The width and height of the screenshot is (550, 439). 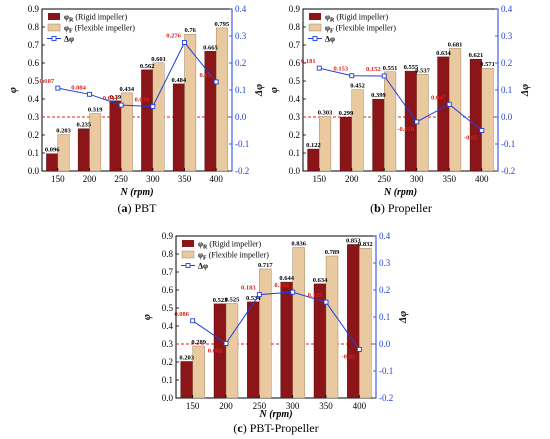 I want to click on y-tick-label: 0.0, so click(x=295, y=171).